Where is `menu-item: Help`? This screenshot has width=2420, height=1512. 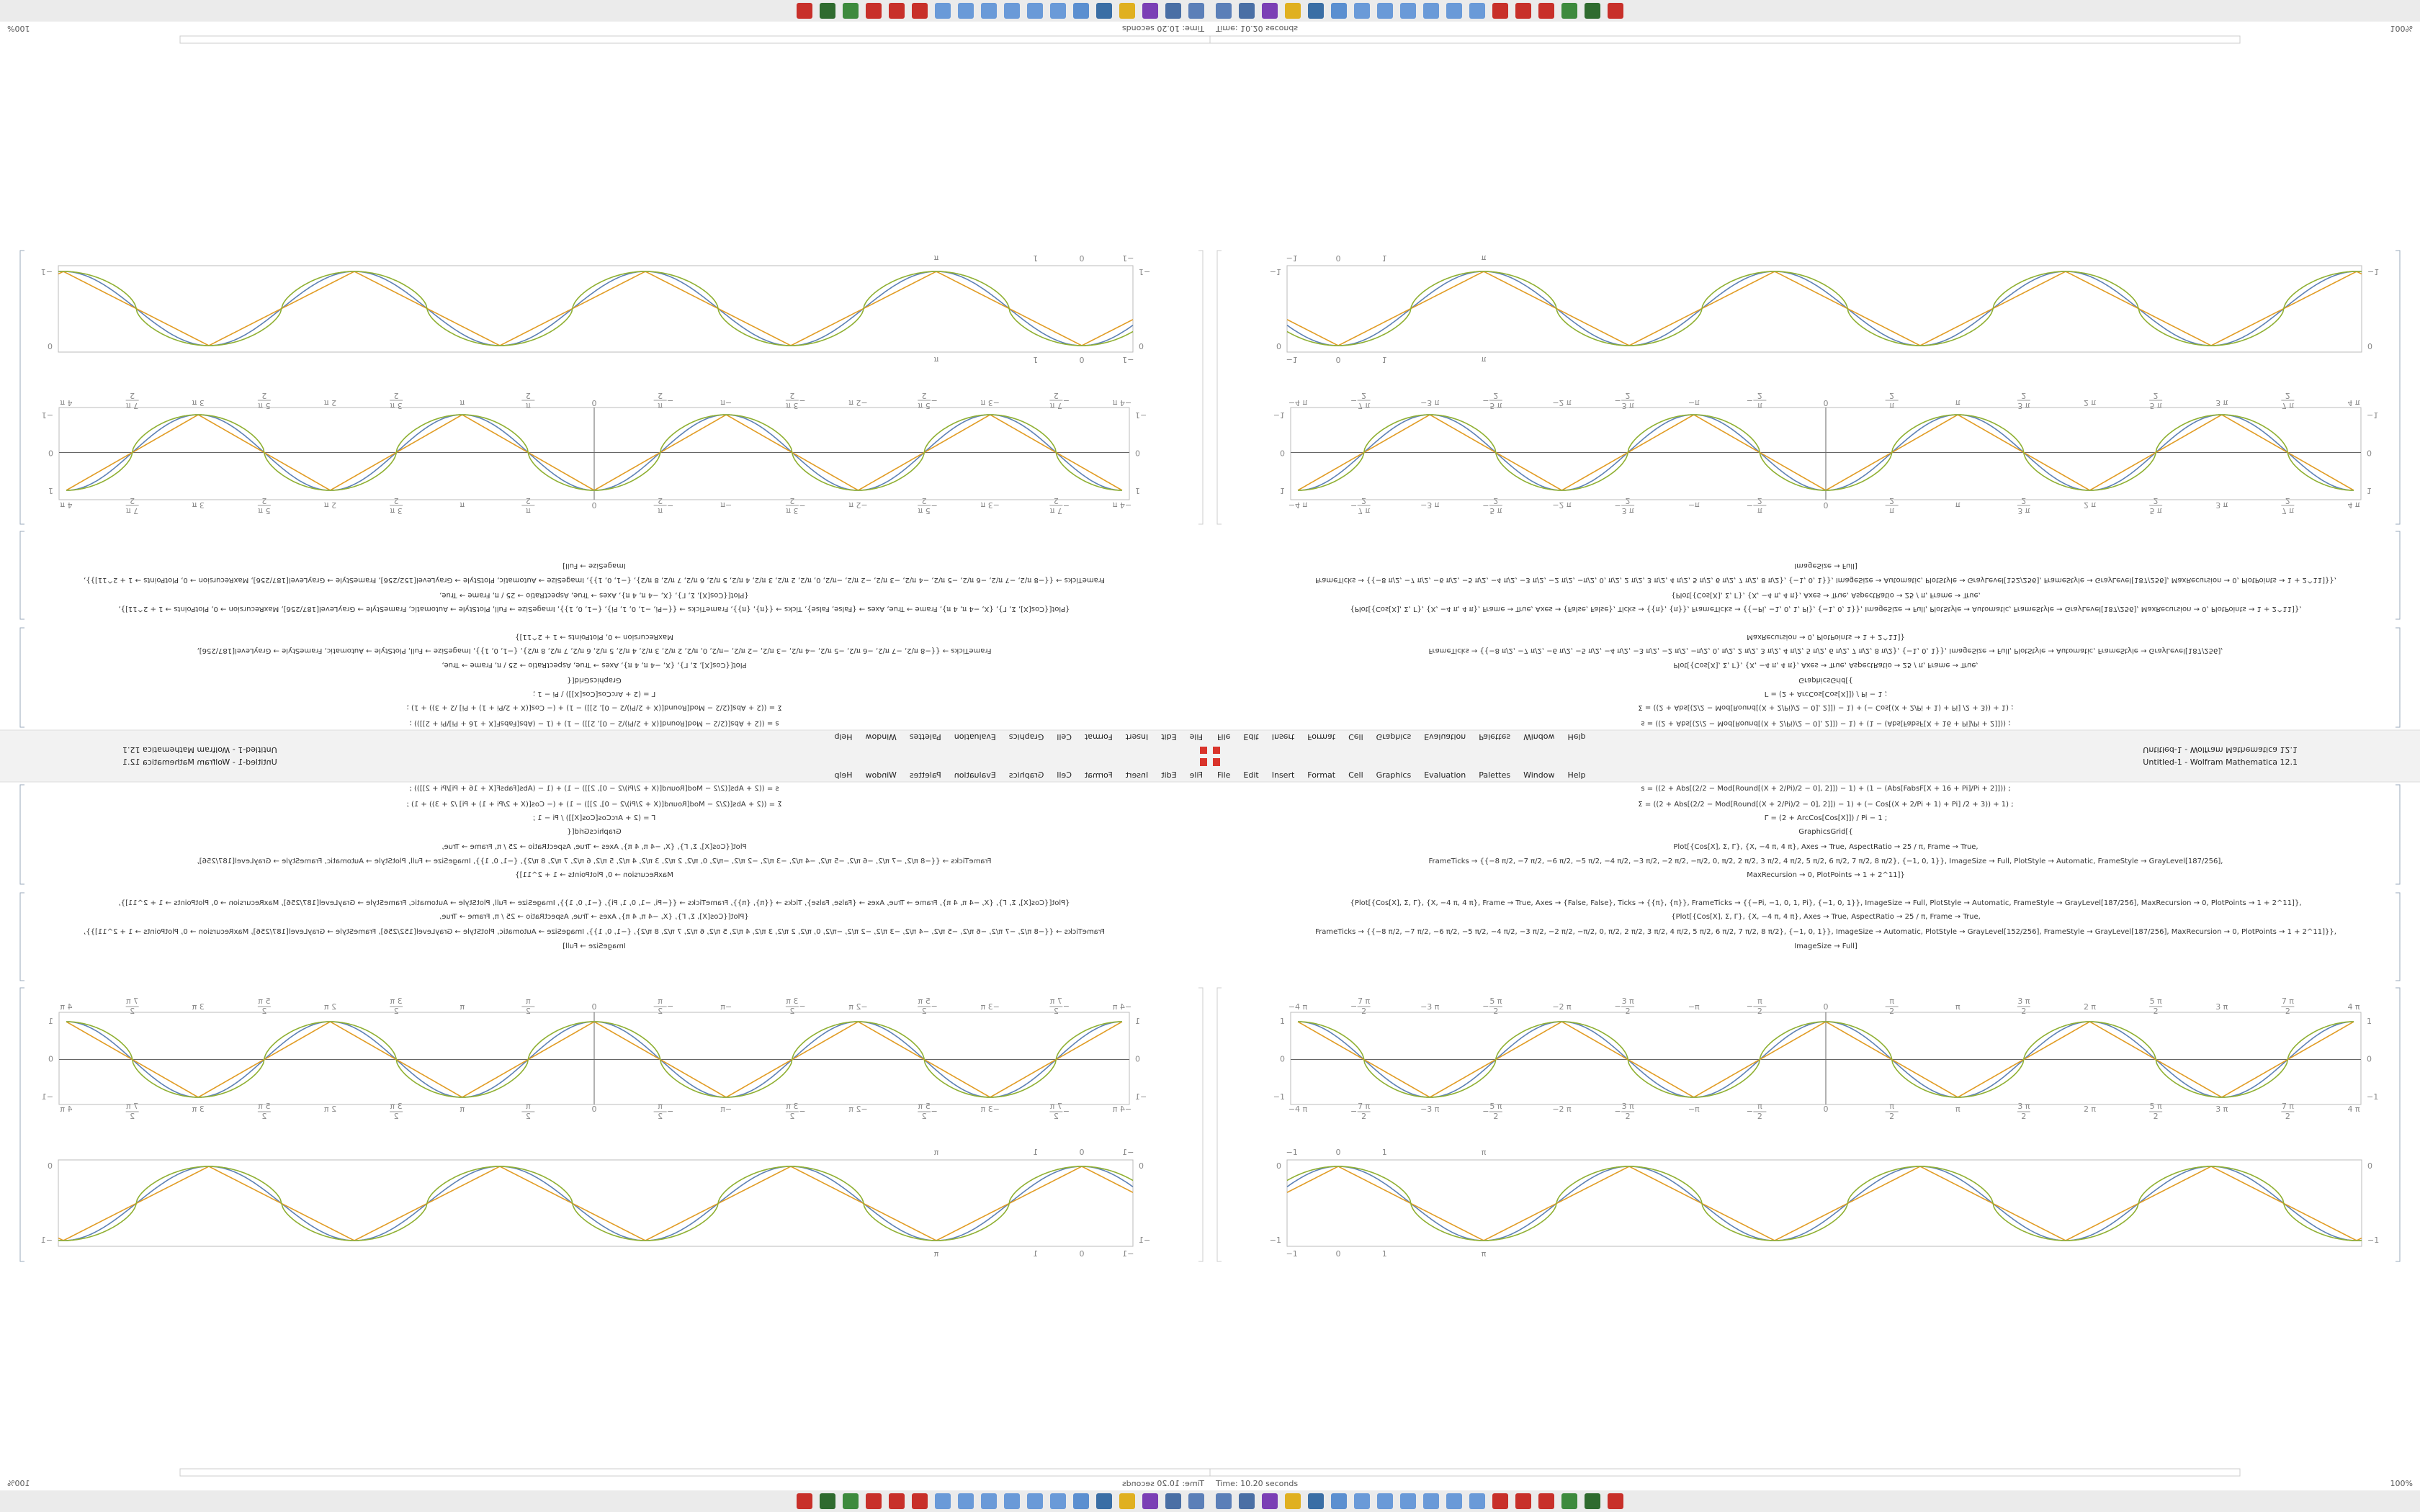
menu-item: Help is located at coordinates (1576, 775).